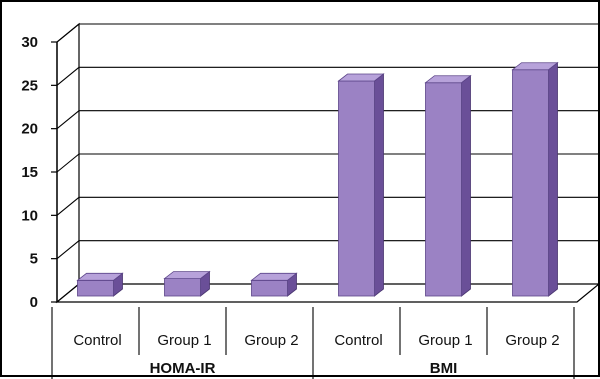  What do you see at coordinates (444, 368) in the screenshot?
I see `group-label: BMI` at bounding box center [444, 368].